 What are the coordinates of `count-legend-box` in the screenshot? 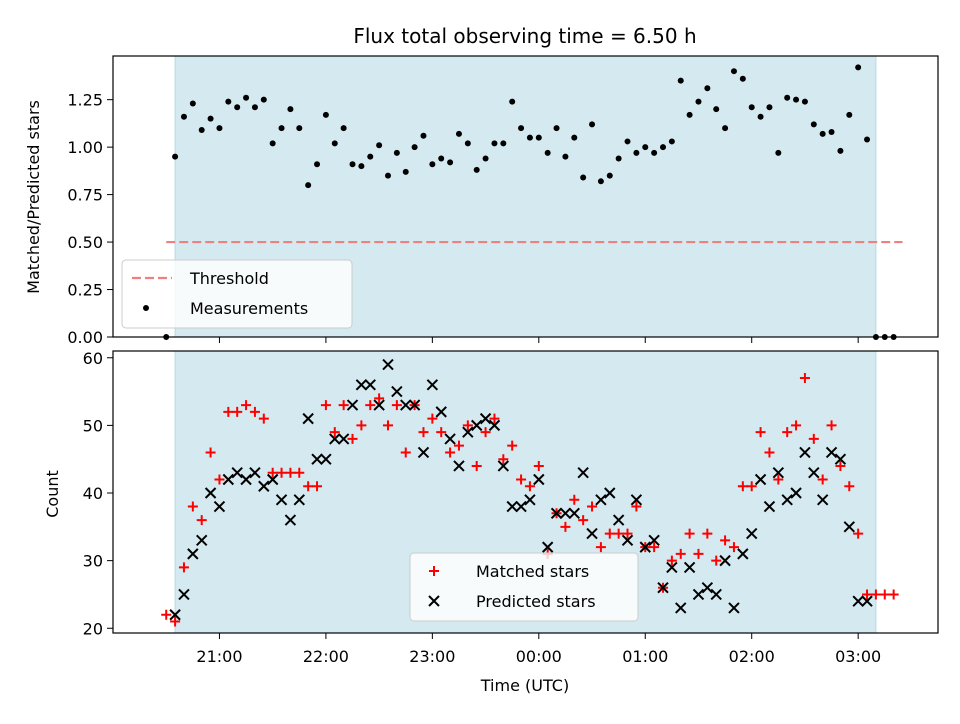 It's located at (524, 587).